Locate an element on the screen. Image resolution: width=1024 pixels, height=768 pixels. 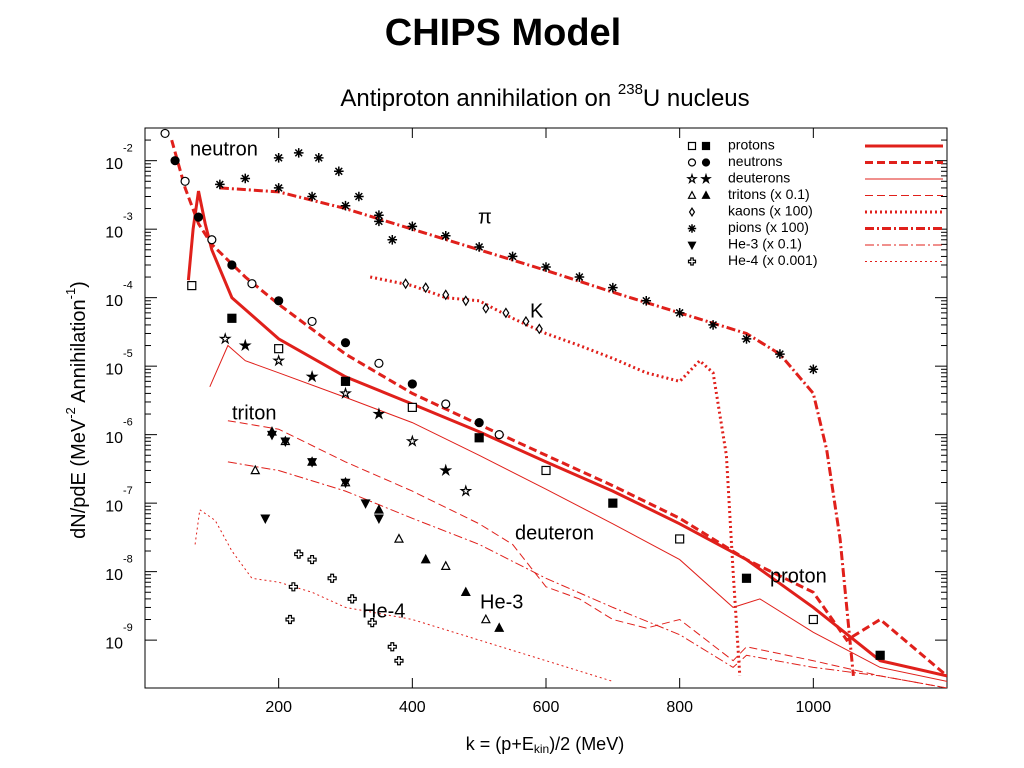
y-tick-exponent: -2 is located at coordinates (128, 149).